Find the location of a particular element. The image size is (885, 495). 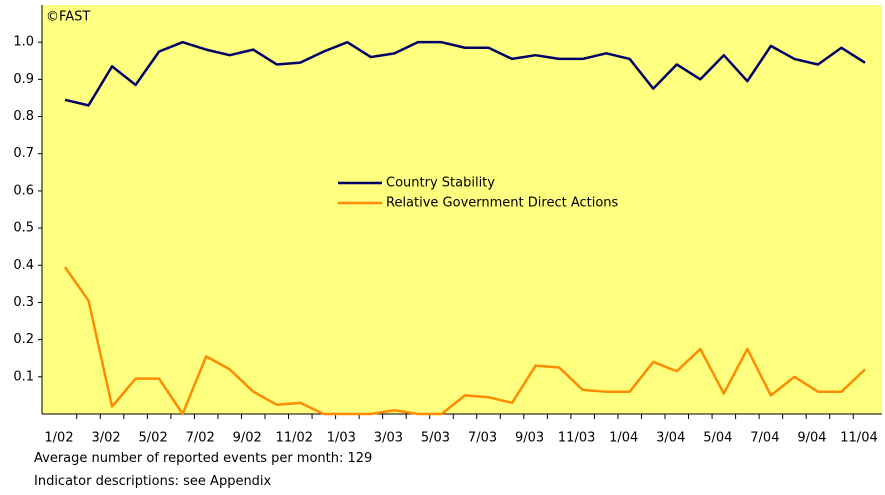

y-tick-label: 0.1 is located at coordinates (23, 376).